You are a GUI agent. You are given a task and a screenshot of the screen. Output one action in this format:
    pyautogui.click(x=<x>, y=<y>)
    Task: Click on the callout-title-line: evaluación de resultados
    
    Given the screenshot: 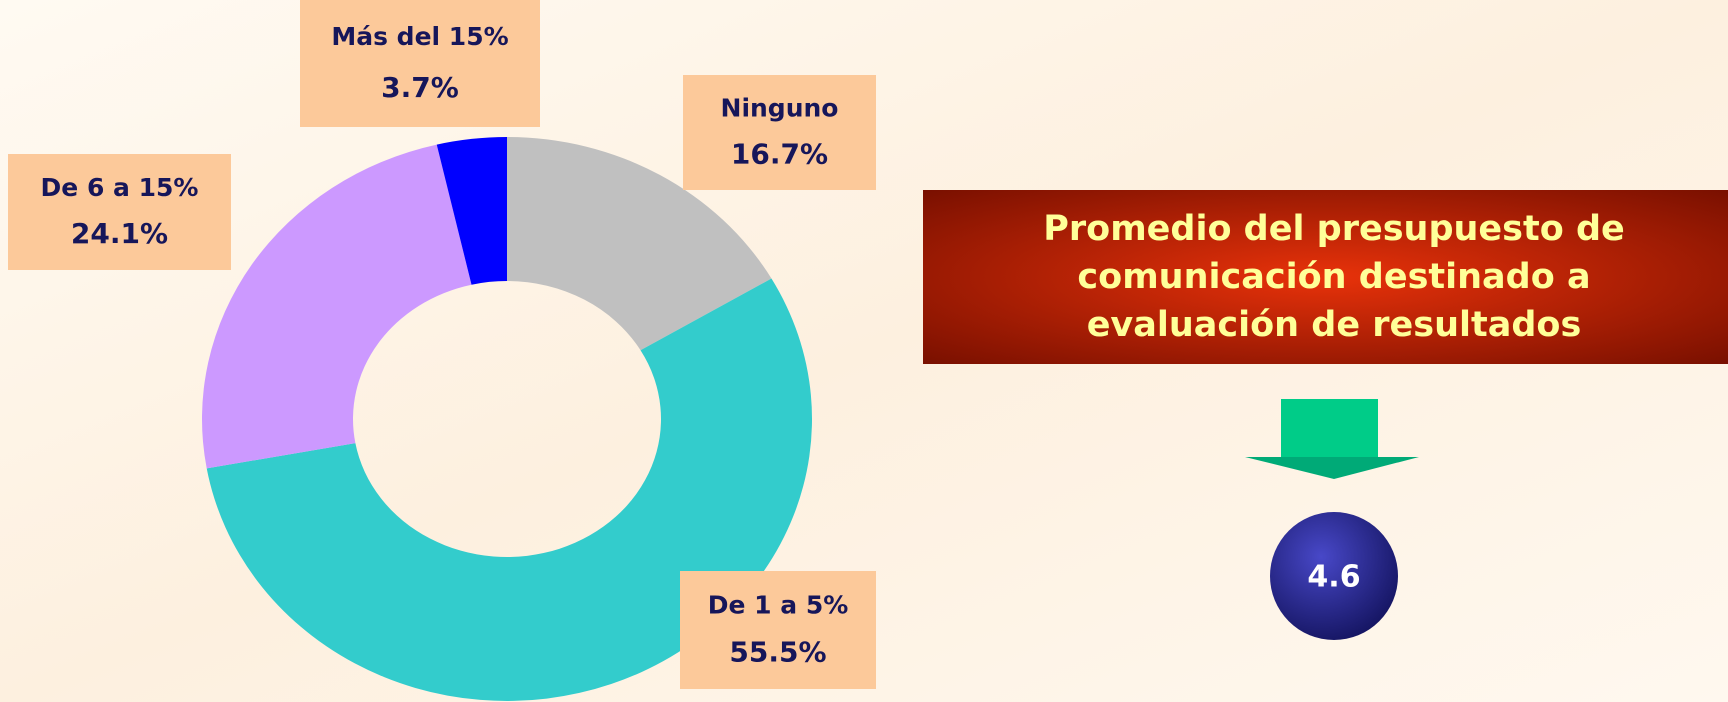 What is the action you would take?
    pyautogui.click(x=1334, y=325)
    